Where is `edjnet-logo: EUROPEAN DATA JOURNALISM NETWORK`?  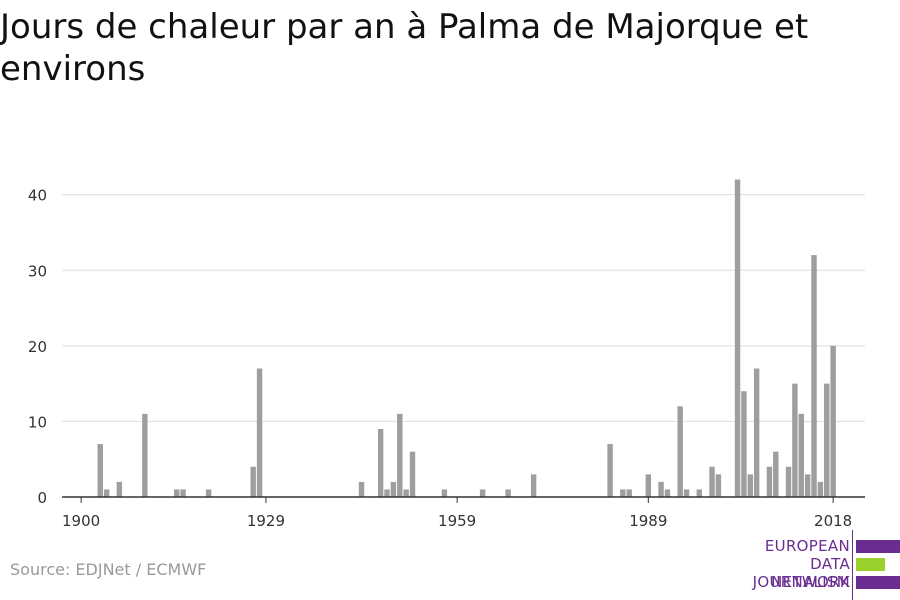 edjnet-logo: EUROPEAN DATA JOURNALISM NETWORK is located at coordinates (805, 565).